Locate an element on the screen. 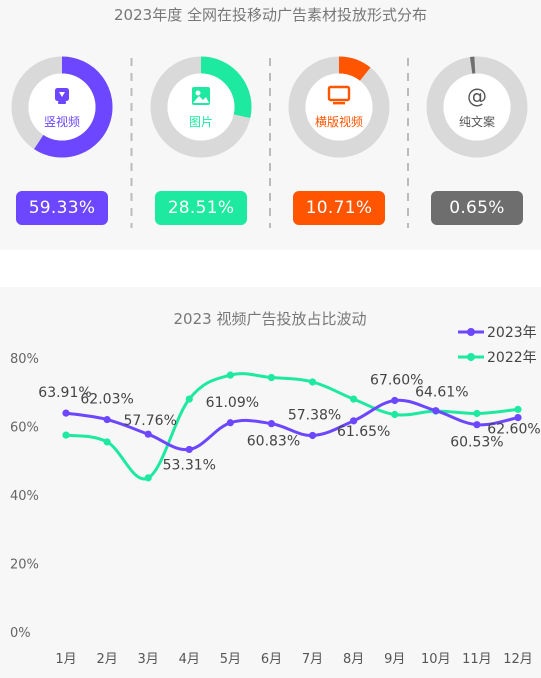 Image resolution: width=541 pixels, height=678 pixels. x-tick-label: 7月 is located at coordinates (312, 659).